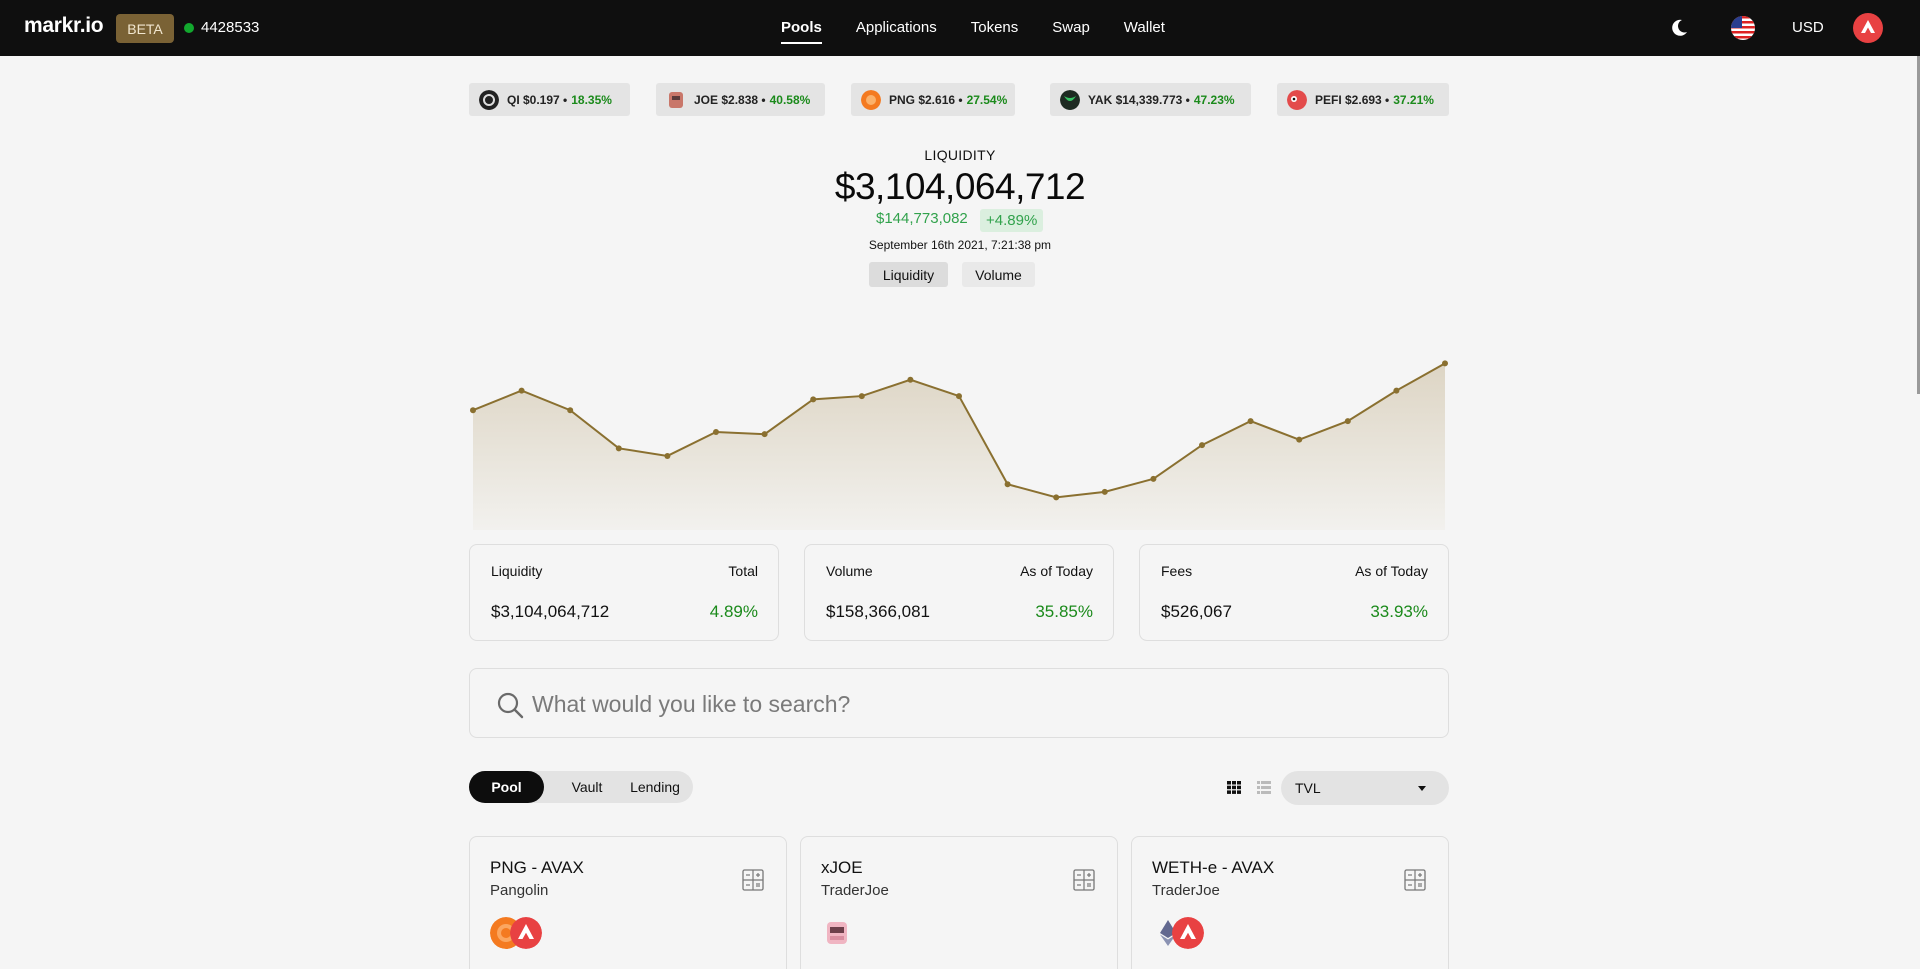  I want to click on grid-view-icon, so click(1234, 787).